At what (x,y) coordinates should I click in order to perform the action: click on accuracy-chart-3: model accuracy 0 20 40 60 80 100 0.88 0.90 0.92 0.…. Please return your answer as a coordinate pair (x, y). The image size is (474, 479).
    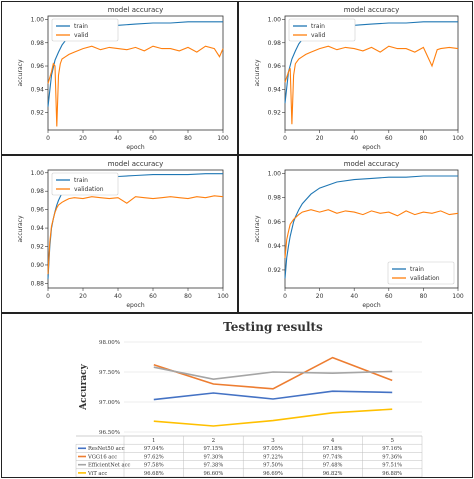
    Looking at the image, I should click on (123, 234).